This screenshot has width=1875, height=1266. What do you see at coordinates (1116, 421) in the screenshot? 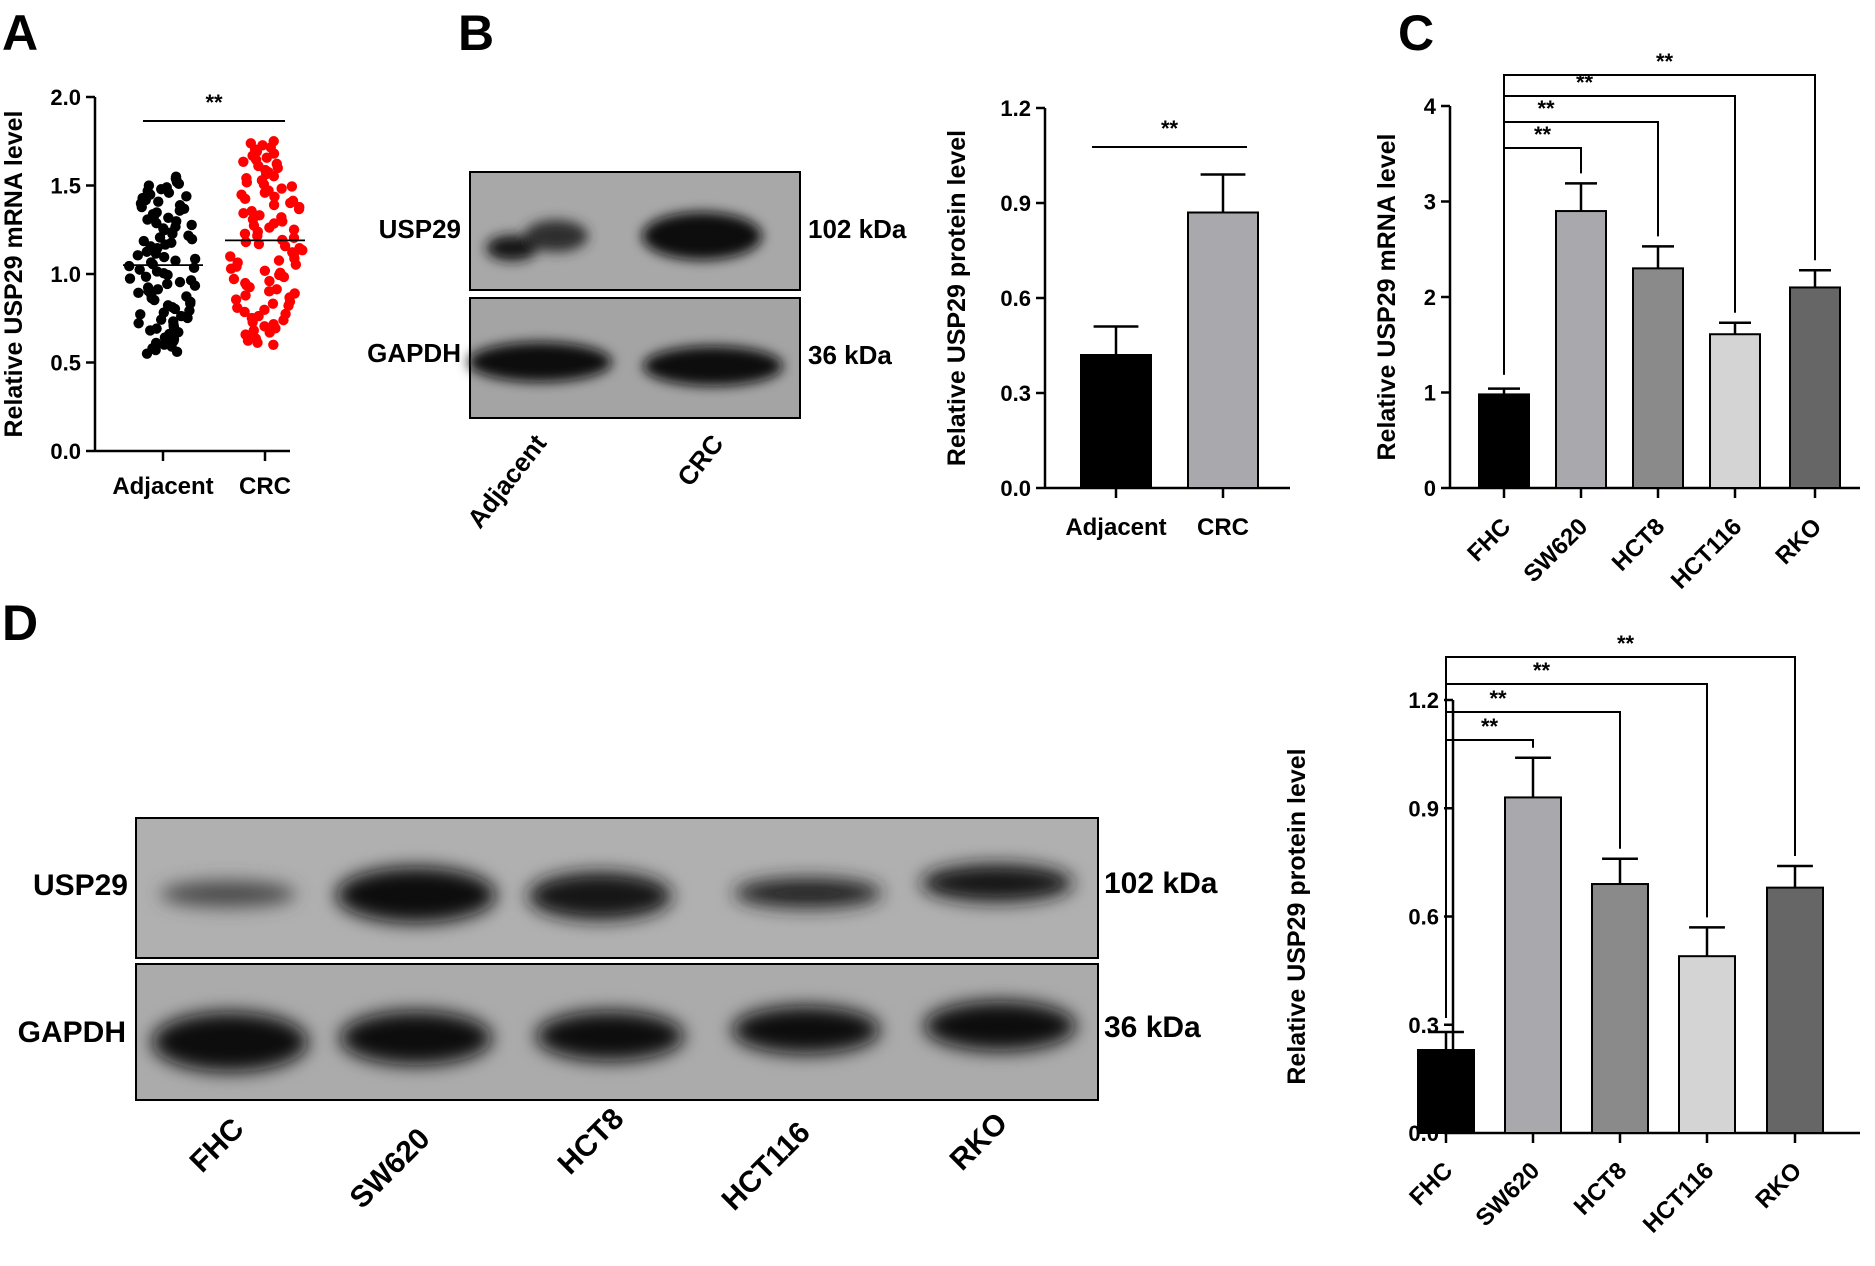
I see `chart-b-bar-adjacent` at bounding box center [1116, 421].